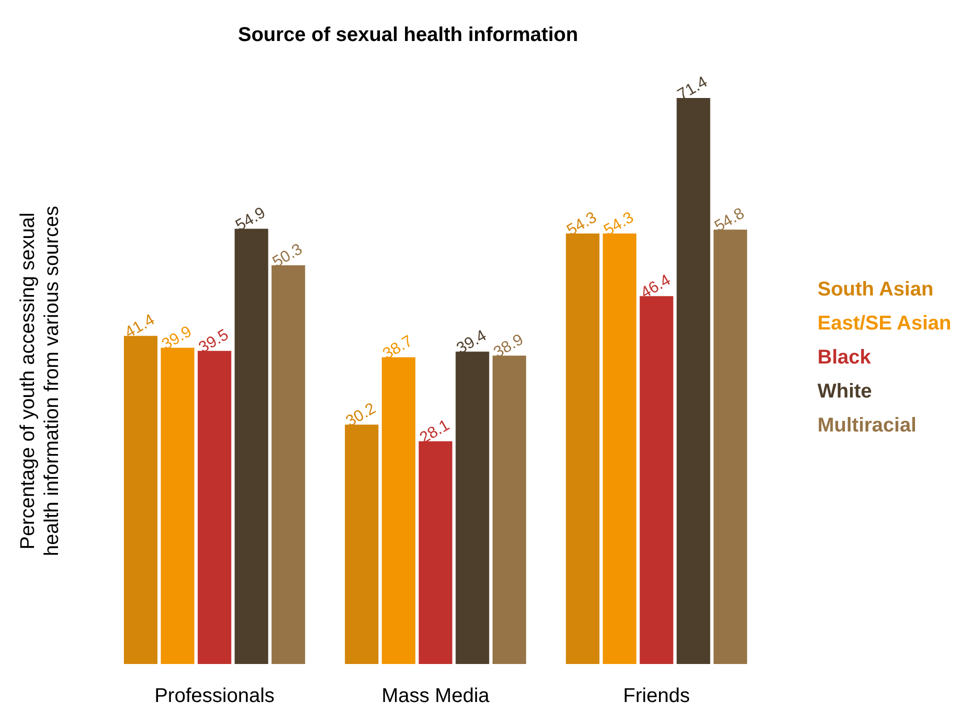  What do you see at coordinates (656, 287) in the screenshot?
I see `data-label: 46.4` at bounding box center [656, 287].